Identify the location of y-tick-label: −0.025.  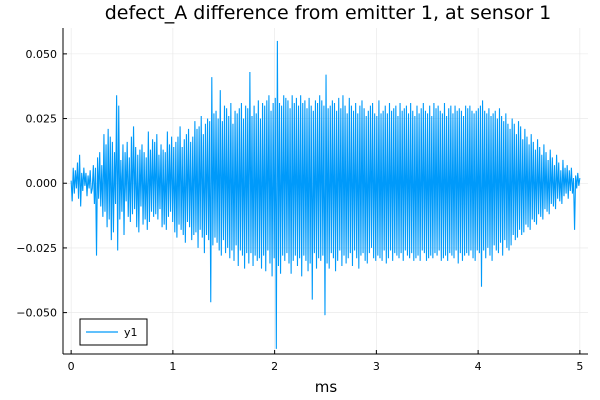
(36, 248).